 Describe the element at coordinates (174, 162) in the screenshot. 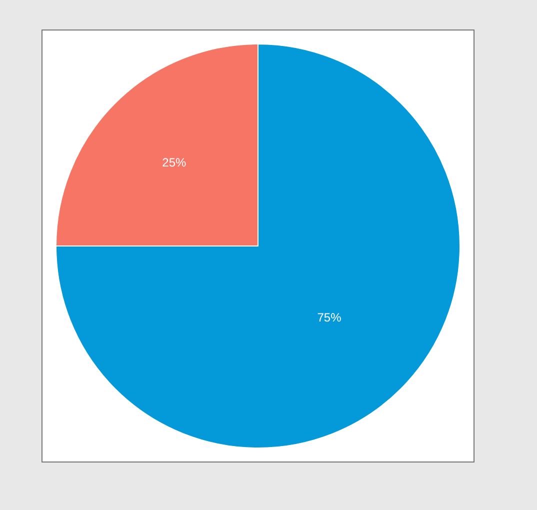

I see `data-label: 25%` at that location.